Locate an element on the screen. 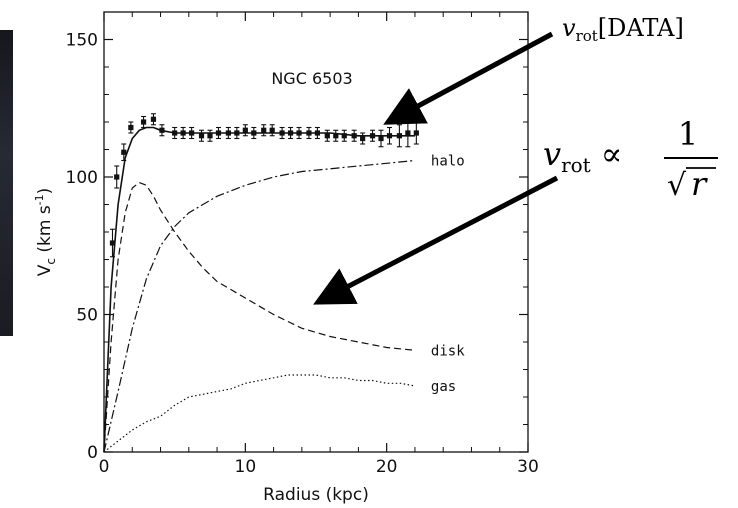 This screenshot has width=738, height=508. x-tick-label: 10 is located at coordinates (246, 467).